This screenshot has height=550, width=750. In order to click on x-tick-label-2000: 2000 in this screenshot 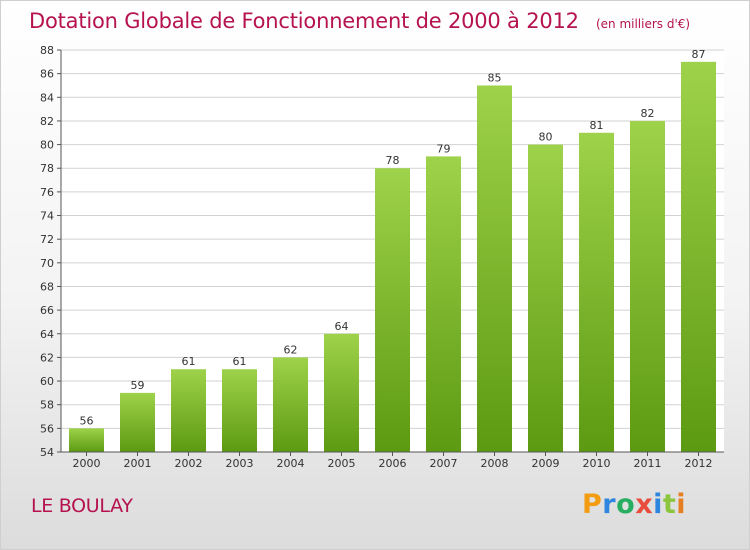, I will do `click(87, 463)`.